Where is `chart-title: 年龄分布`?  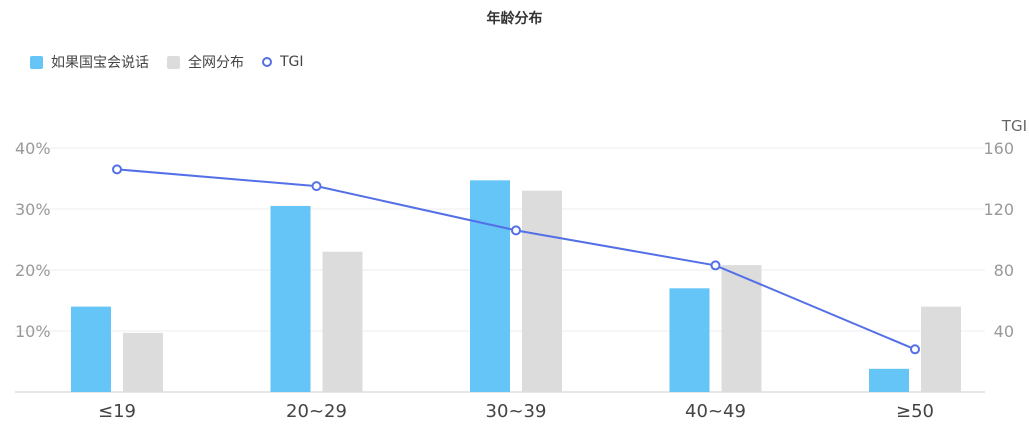
chart-title: 年龄分布 is located at coordinates (514, 19).